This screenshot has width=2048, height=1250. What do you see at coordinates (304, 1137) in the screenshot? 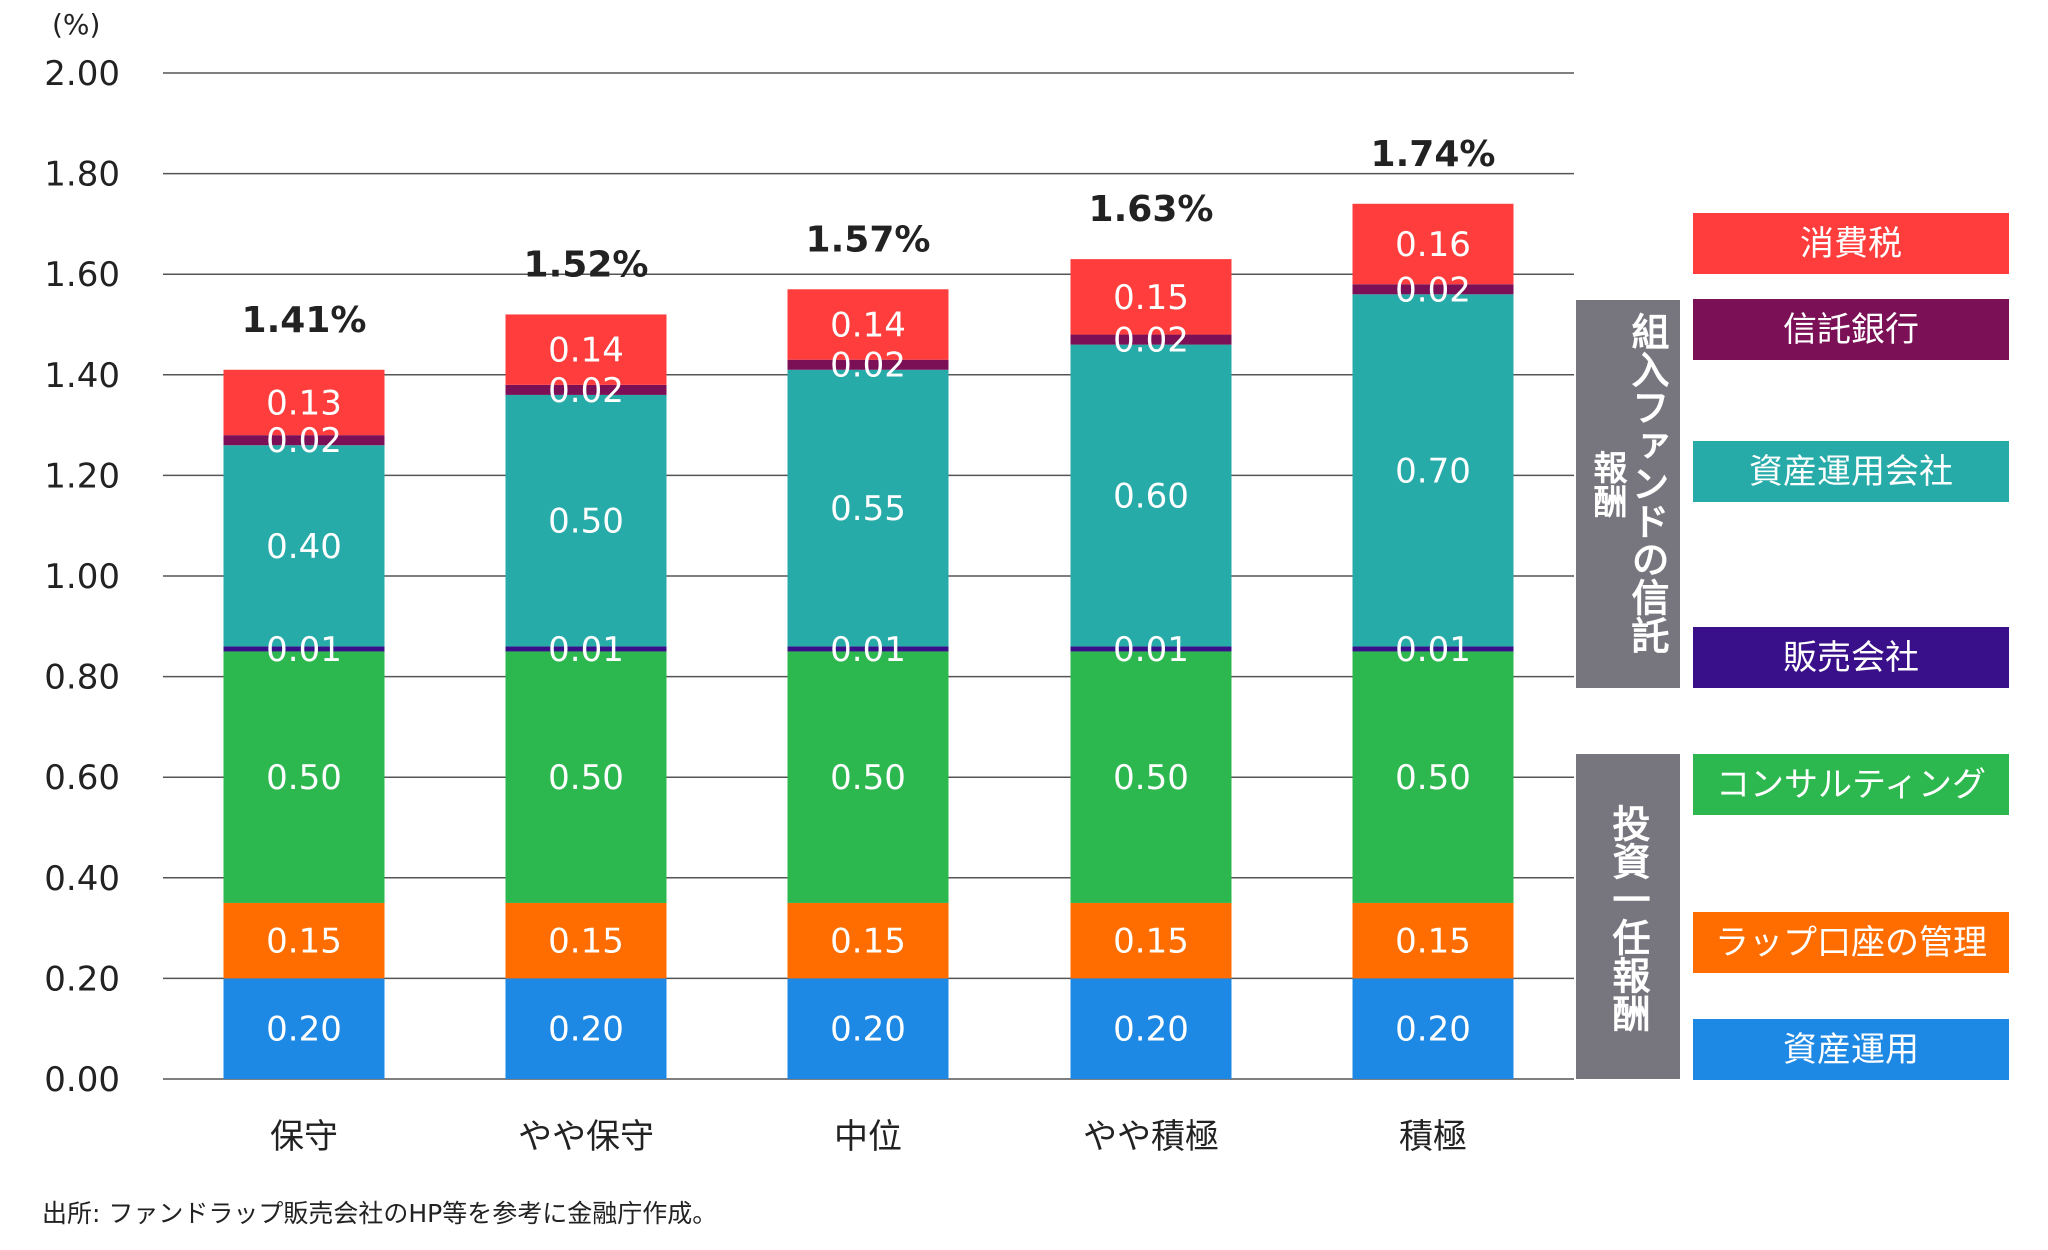
I see `category-label: 保守` at bounding box center [304, 1137].